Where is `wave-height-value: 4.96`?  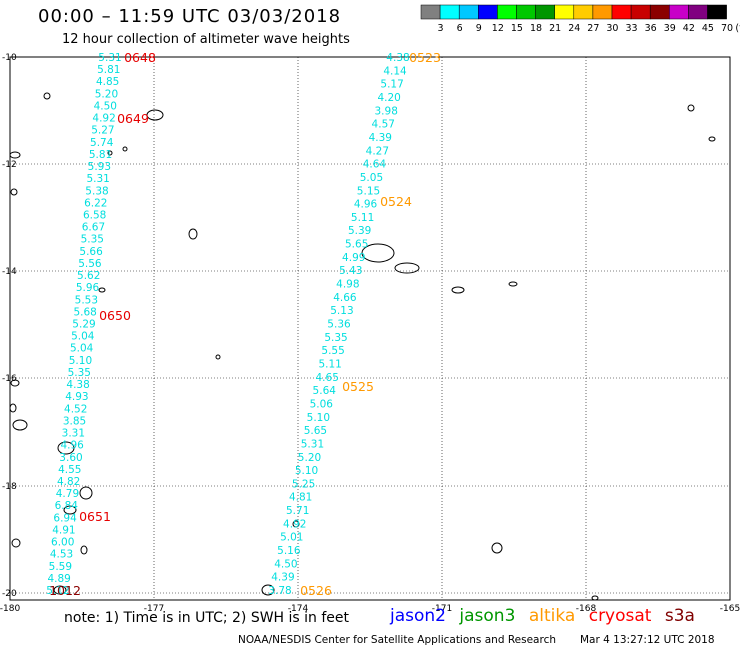
wave-height-value: 4.96 is located at coordinates (366, 205).